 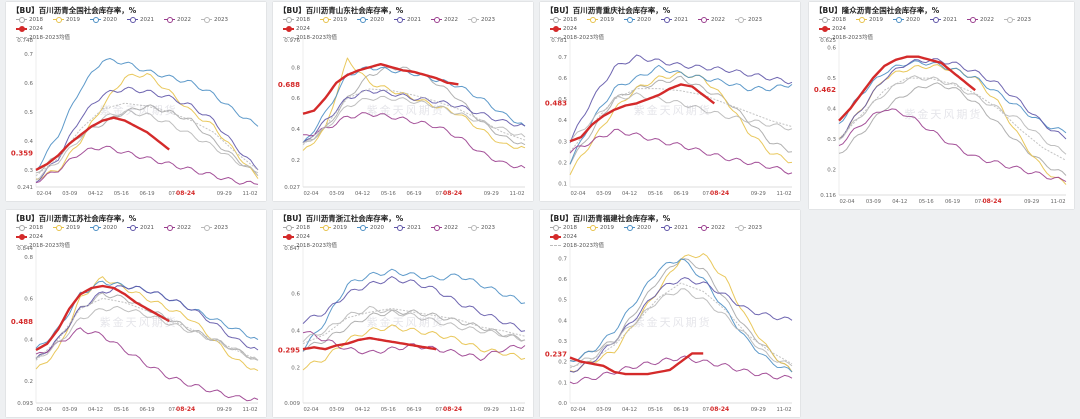 I want to click on current-value-label: 0.462, so click(x=825, y=90).